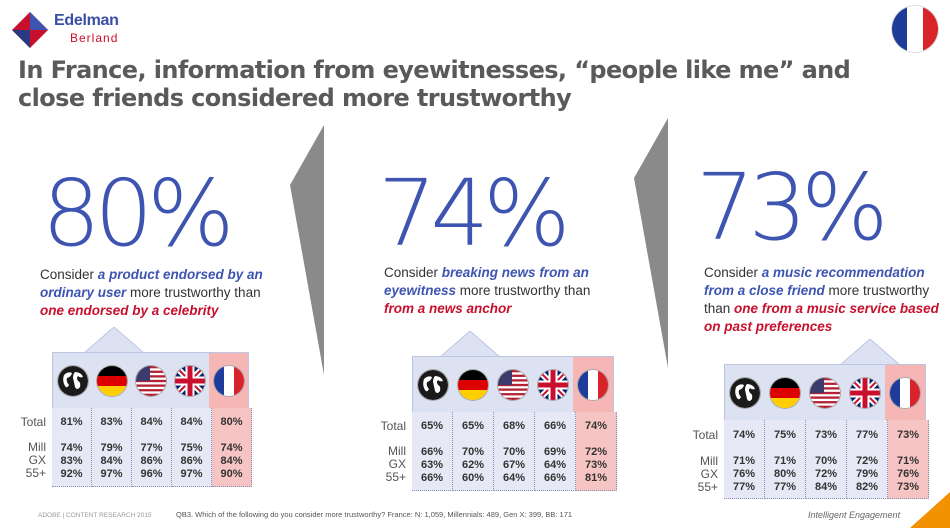  What do you see at coordinates (473, 464) in the screenshot?
I see `segment-value: 62%` at bounding box center [473, 464].